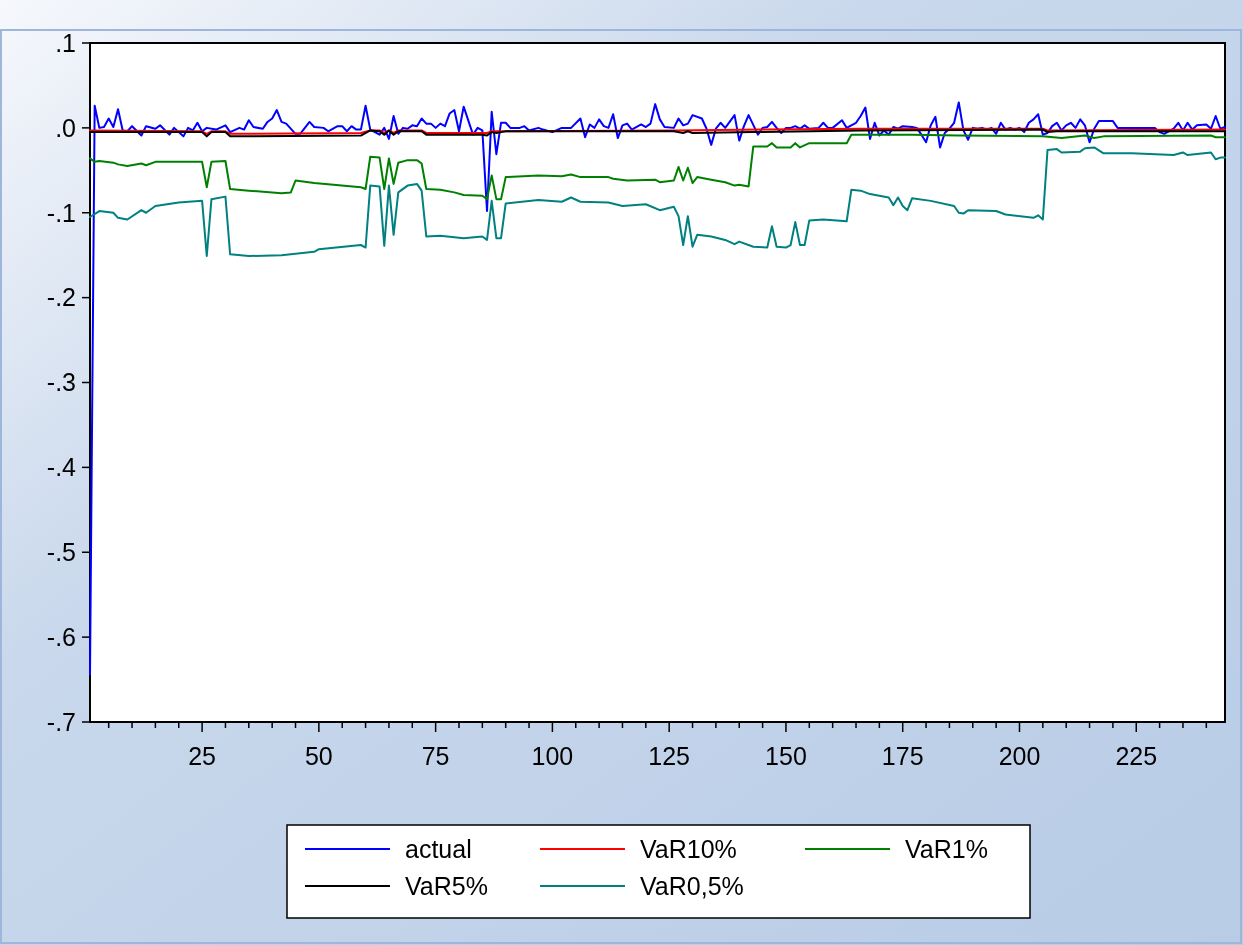  I want to click on y-tick-label: -.7, so click(61, 721).